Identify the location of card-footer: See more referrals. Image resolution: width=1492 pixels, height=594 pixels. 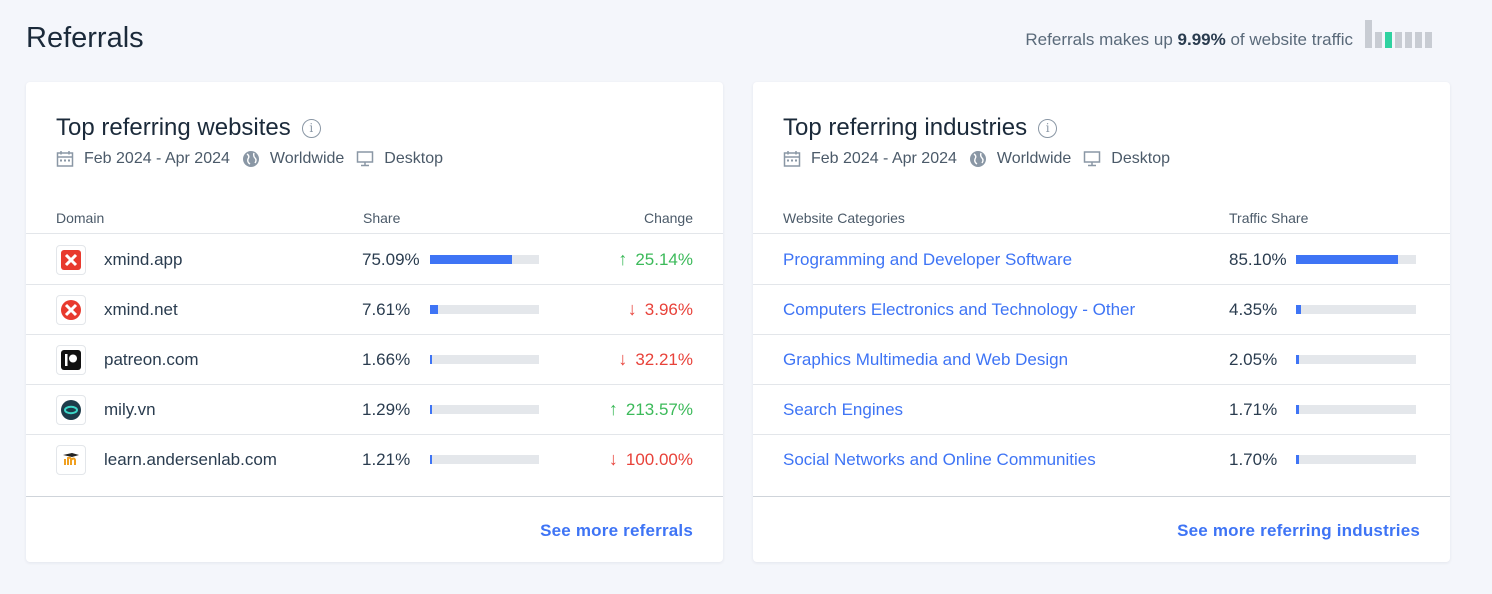
(374, 529).